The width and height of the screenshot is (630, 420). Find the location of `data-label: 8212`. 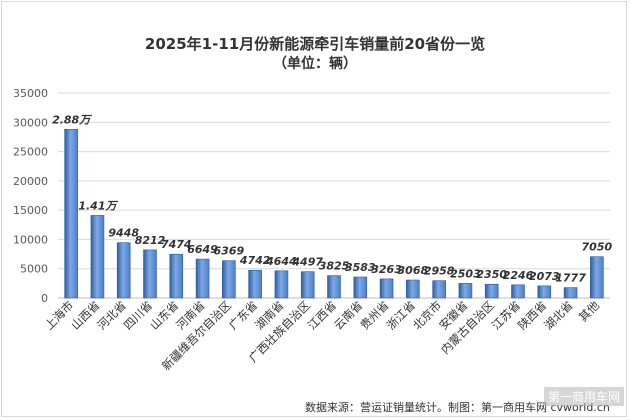

data-label: 8212 is located at coordinates (150, 240).